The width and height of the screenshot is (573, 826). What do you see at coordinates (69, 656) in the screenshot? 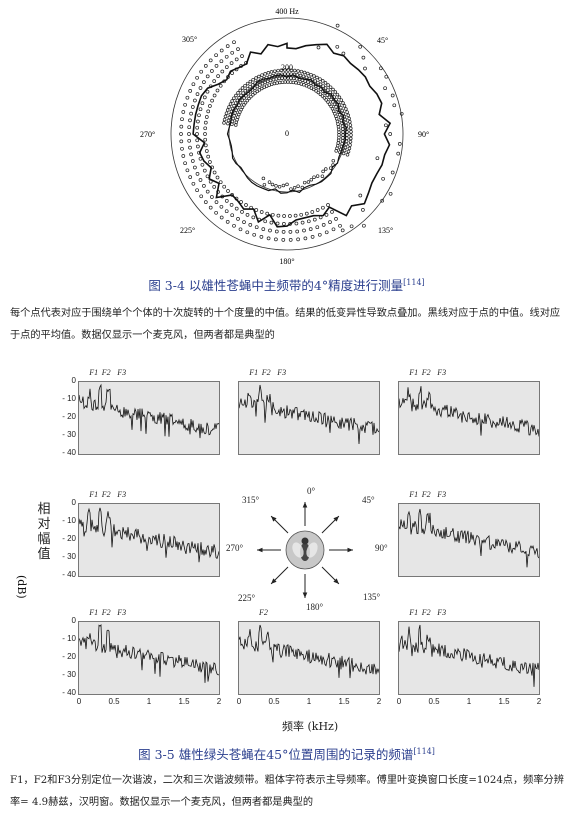
I see `y-tick-label: - 20` at bounding box center [69, 656].